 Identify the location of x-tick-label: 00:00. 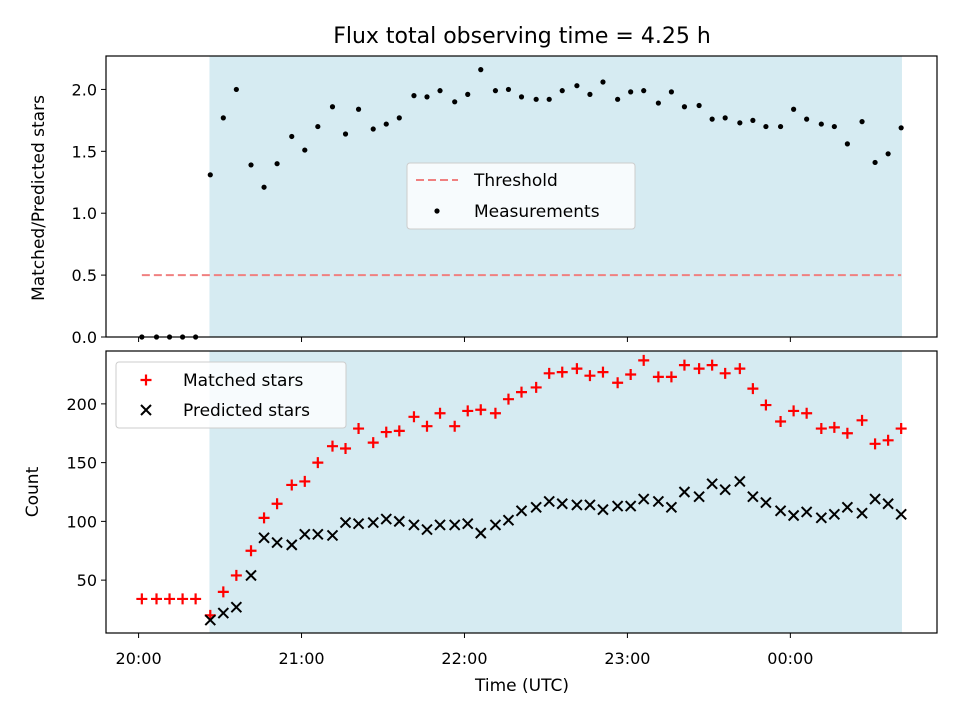
(790, 658).